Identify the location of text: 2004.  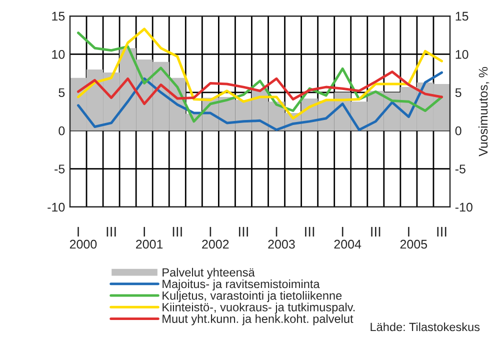
(348, 244).